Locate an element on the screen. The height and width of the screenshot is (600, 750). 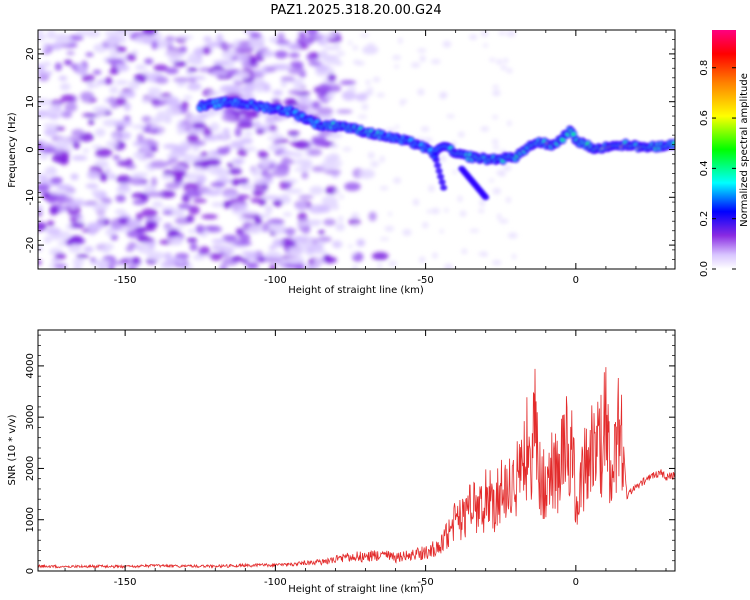
spectrogram-x-axis-label: Height of straight line (km) is located at coordinates (356, 290).